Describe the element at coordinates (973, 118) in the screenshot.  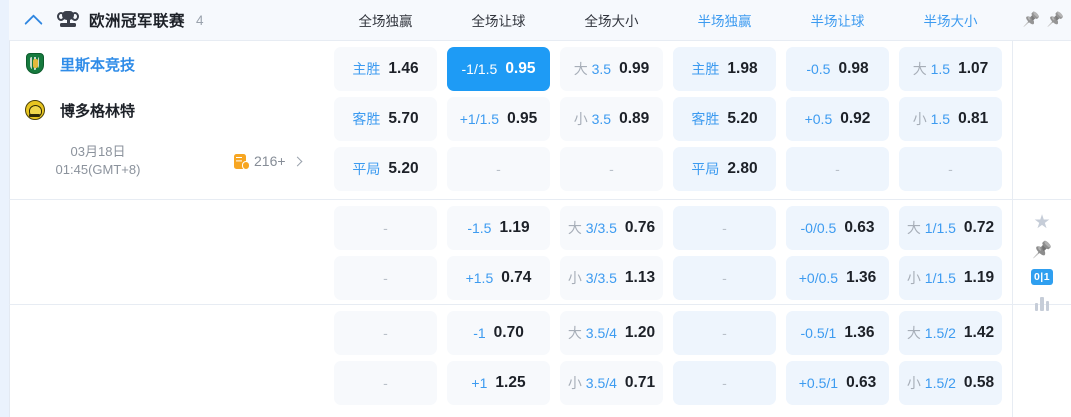
I see `odds-value: 0.81` at that location.